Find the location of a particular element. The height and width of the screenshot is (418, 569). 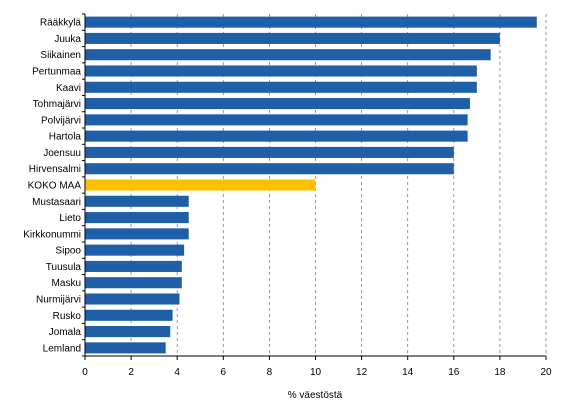

category-label: Lieto is located at coordinates (70, 218).